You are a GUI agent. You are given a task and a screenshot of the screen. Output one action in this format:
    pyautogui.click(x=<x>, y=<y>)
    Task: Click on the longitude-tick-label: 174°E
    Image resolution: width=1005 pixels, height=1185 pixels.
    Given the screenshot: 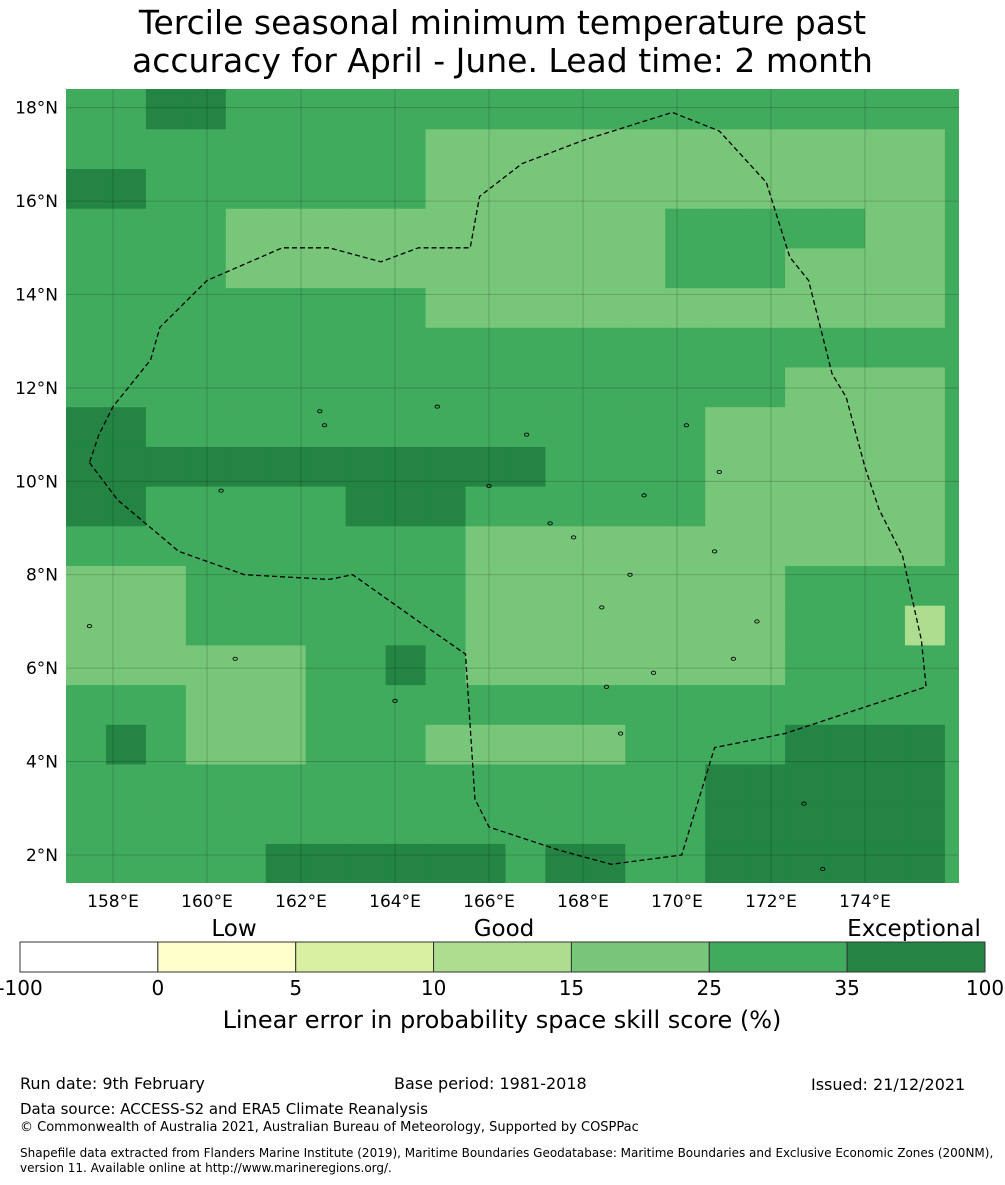 What is the action you would take?
    pyautogui.click(x=865, y=902)
    